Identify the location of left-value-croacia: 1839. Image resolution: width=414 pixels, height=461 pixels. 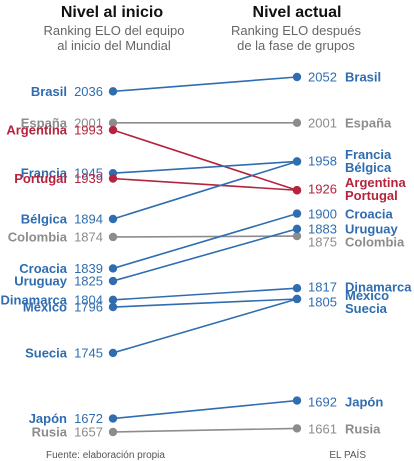
(88, 268).